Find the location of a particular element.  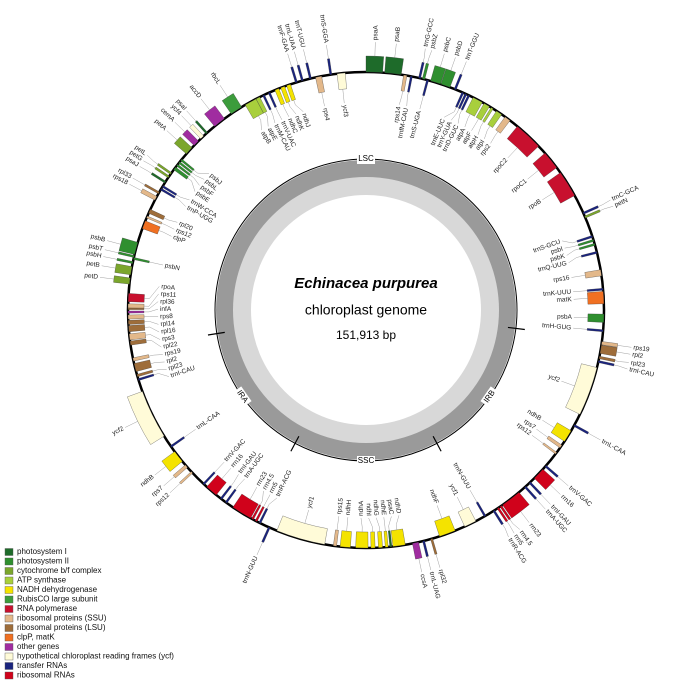

gene-label: rpoC2 is located at coordinates (500, 166).